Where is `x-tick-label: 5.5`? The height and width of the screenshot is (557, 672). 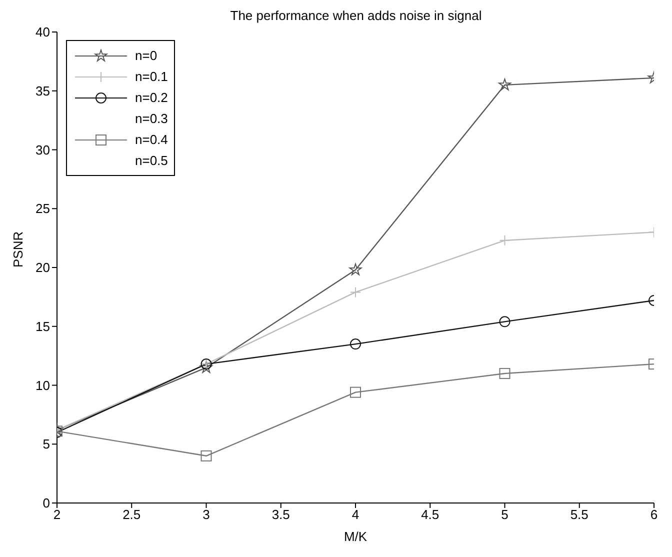
x-tick-label: 5.5 is located at coordinates (579, 514).